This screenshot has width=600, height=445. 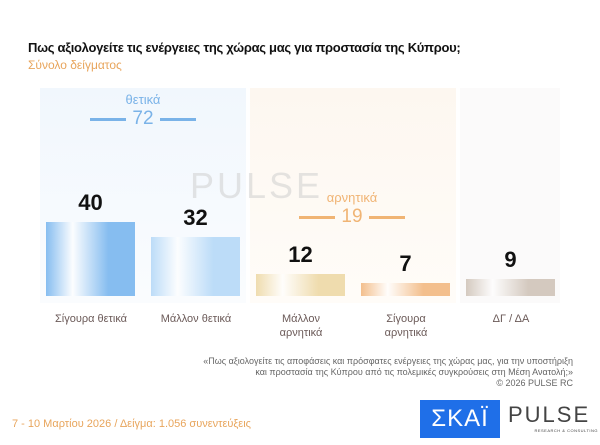 What do you see at coordinates (90, 202) in the screenshot?
I see `data-label: 40` at bounding box center [90, 202].